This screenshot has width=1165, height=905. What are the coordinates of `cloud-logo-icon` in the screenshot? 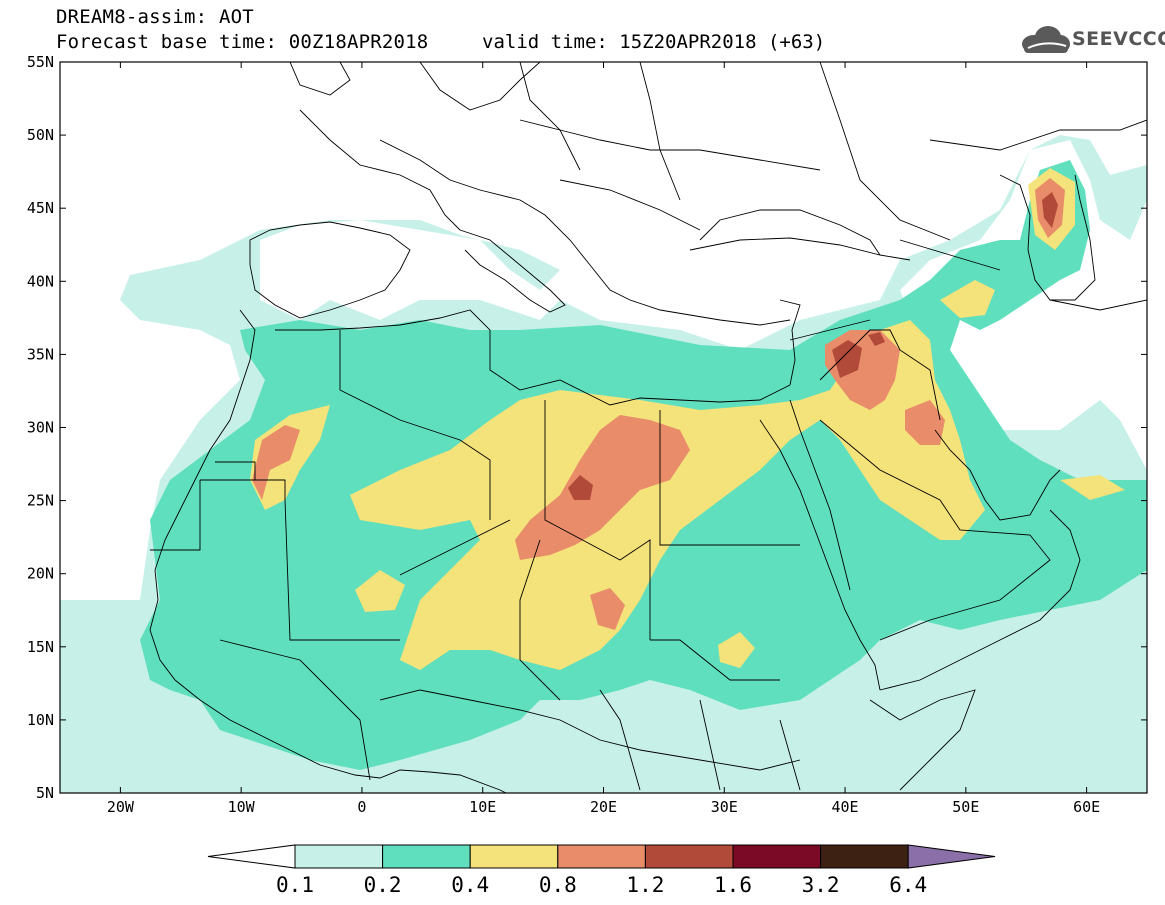 It's located at (1046, 39).